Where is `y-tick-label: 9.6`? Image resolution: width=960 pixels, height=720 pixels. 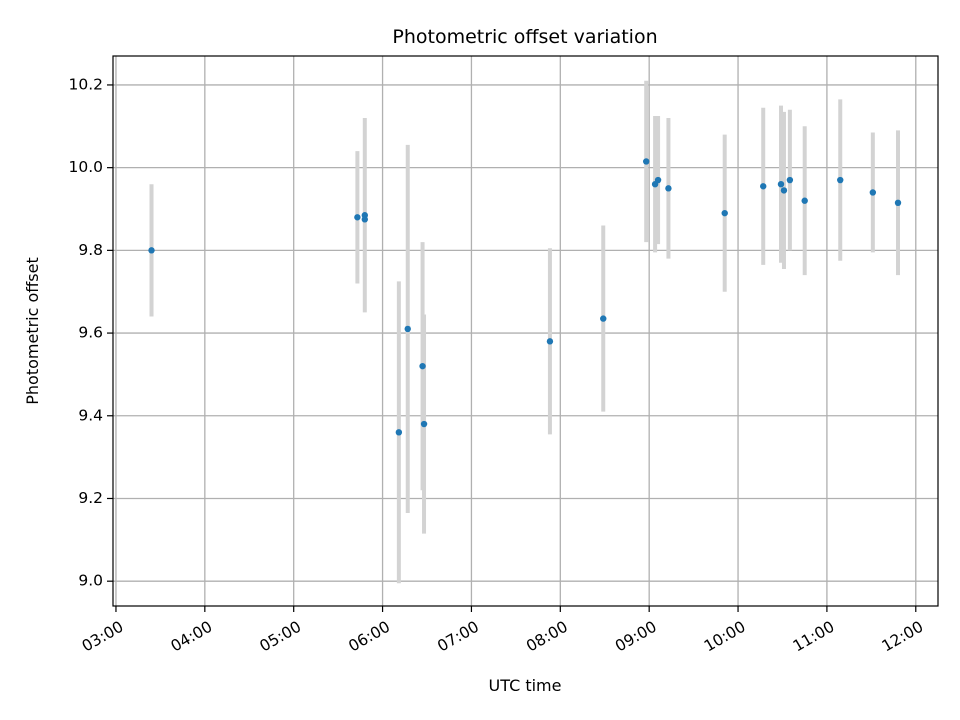
y-tick-label: 9.6 is located at coordinates (90, 333).